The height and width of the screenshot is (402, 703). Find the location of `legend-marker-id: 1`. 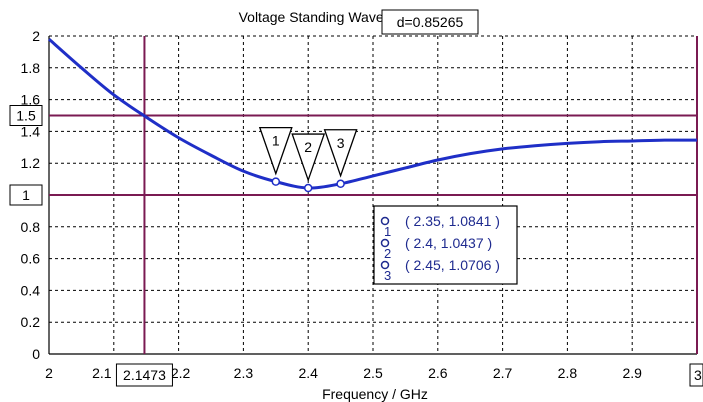

legend-marker-id: 1 is located at coordinates (387, 231).